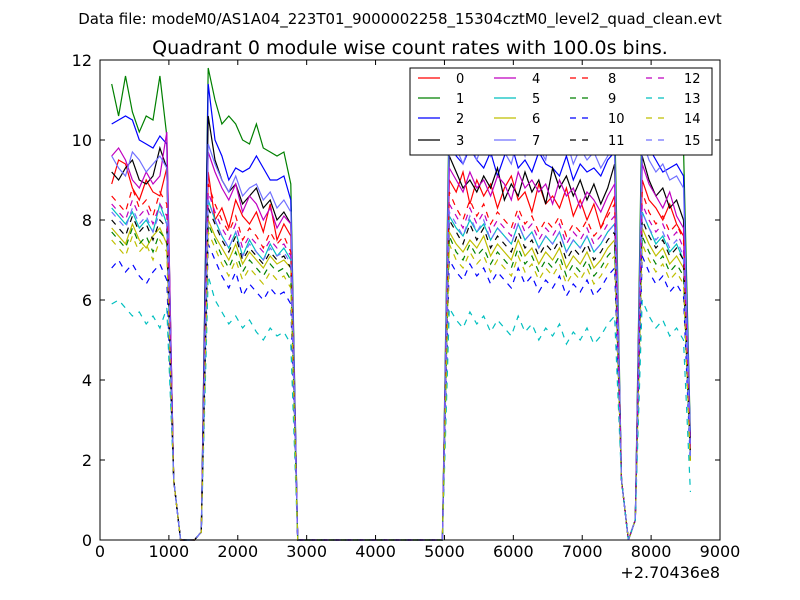 The image size is (800, 600). What do you see at coordinates (87, 540) in the screenshot?
I see `y-tick-label: 0` at bounding box center [87, 540].